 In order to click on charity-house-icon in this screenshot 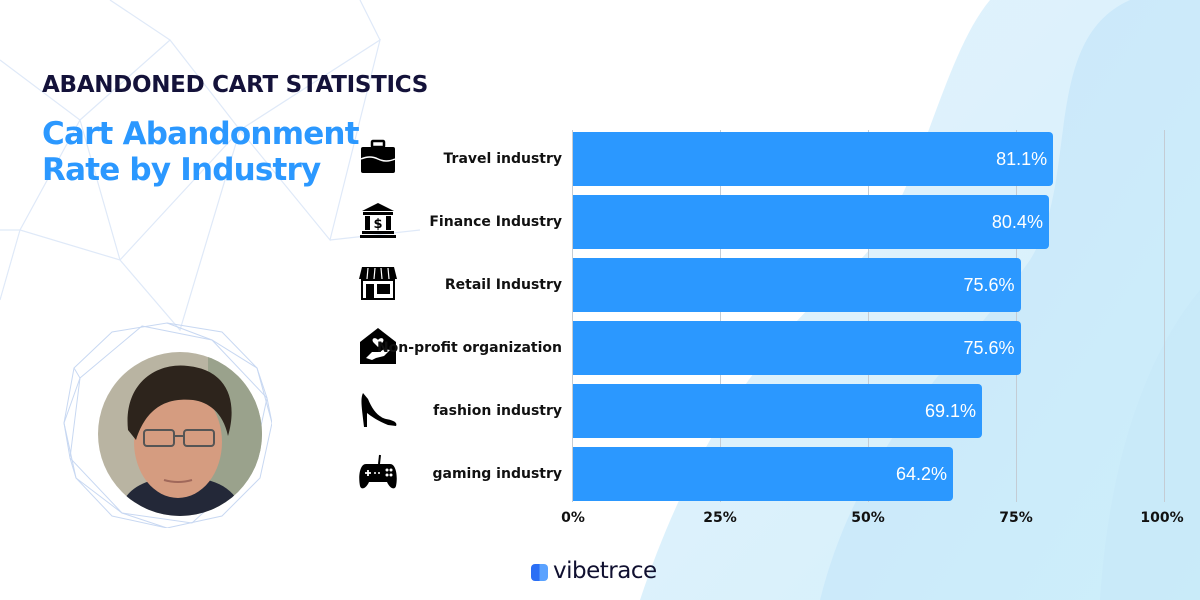, I will do `click(378, 346)`.